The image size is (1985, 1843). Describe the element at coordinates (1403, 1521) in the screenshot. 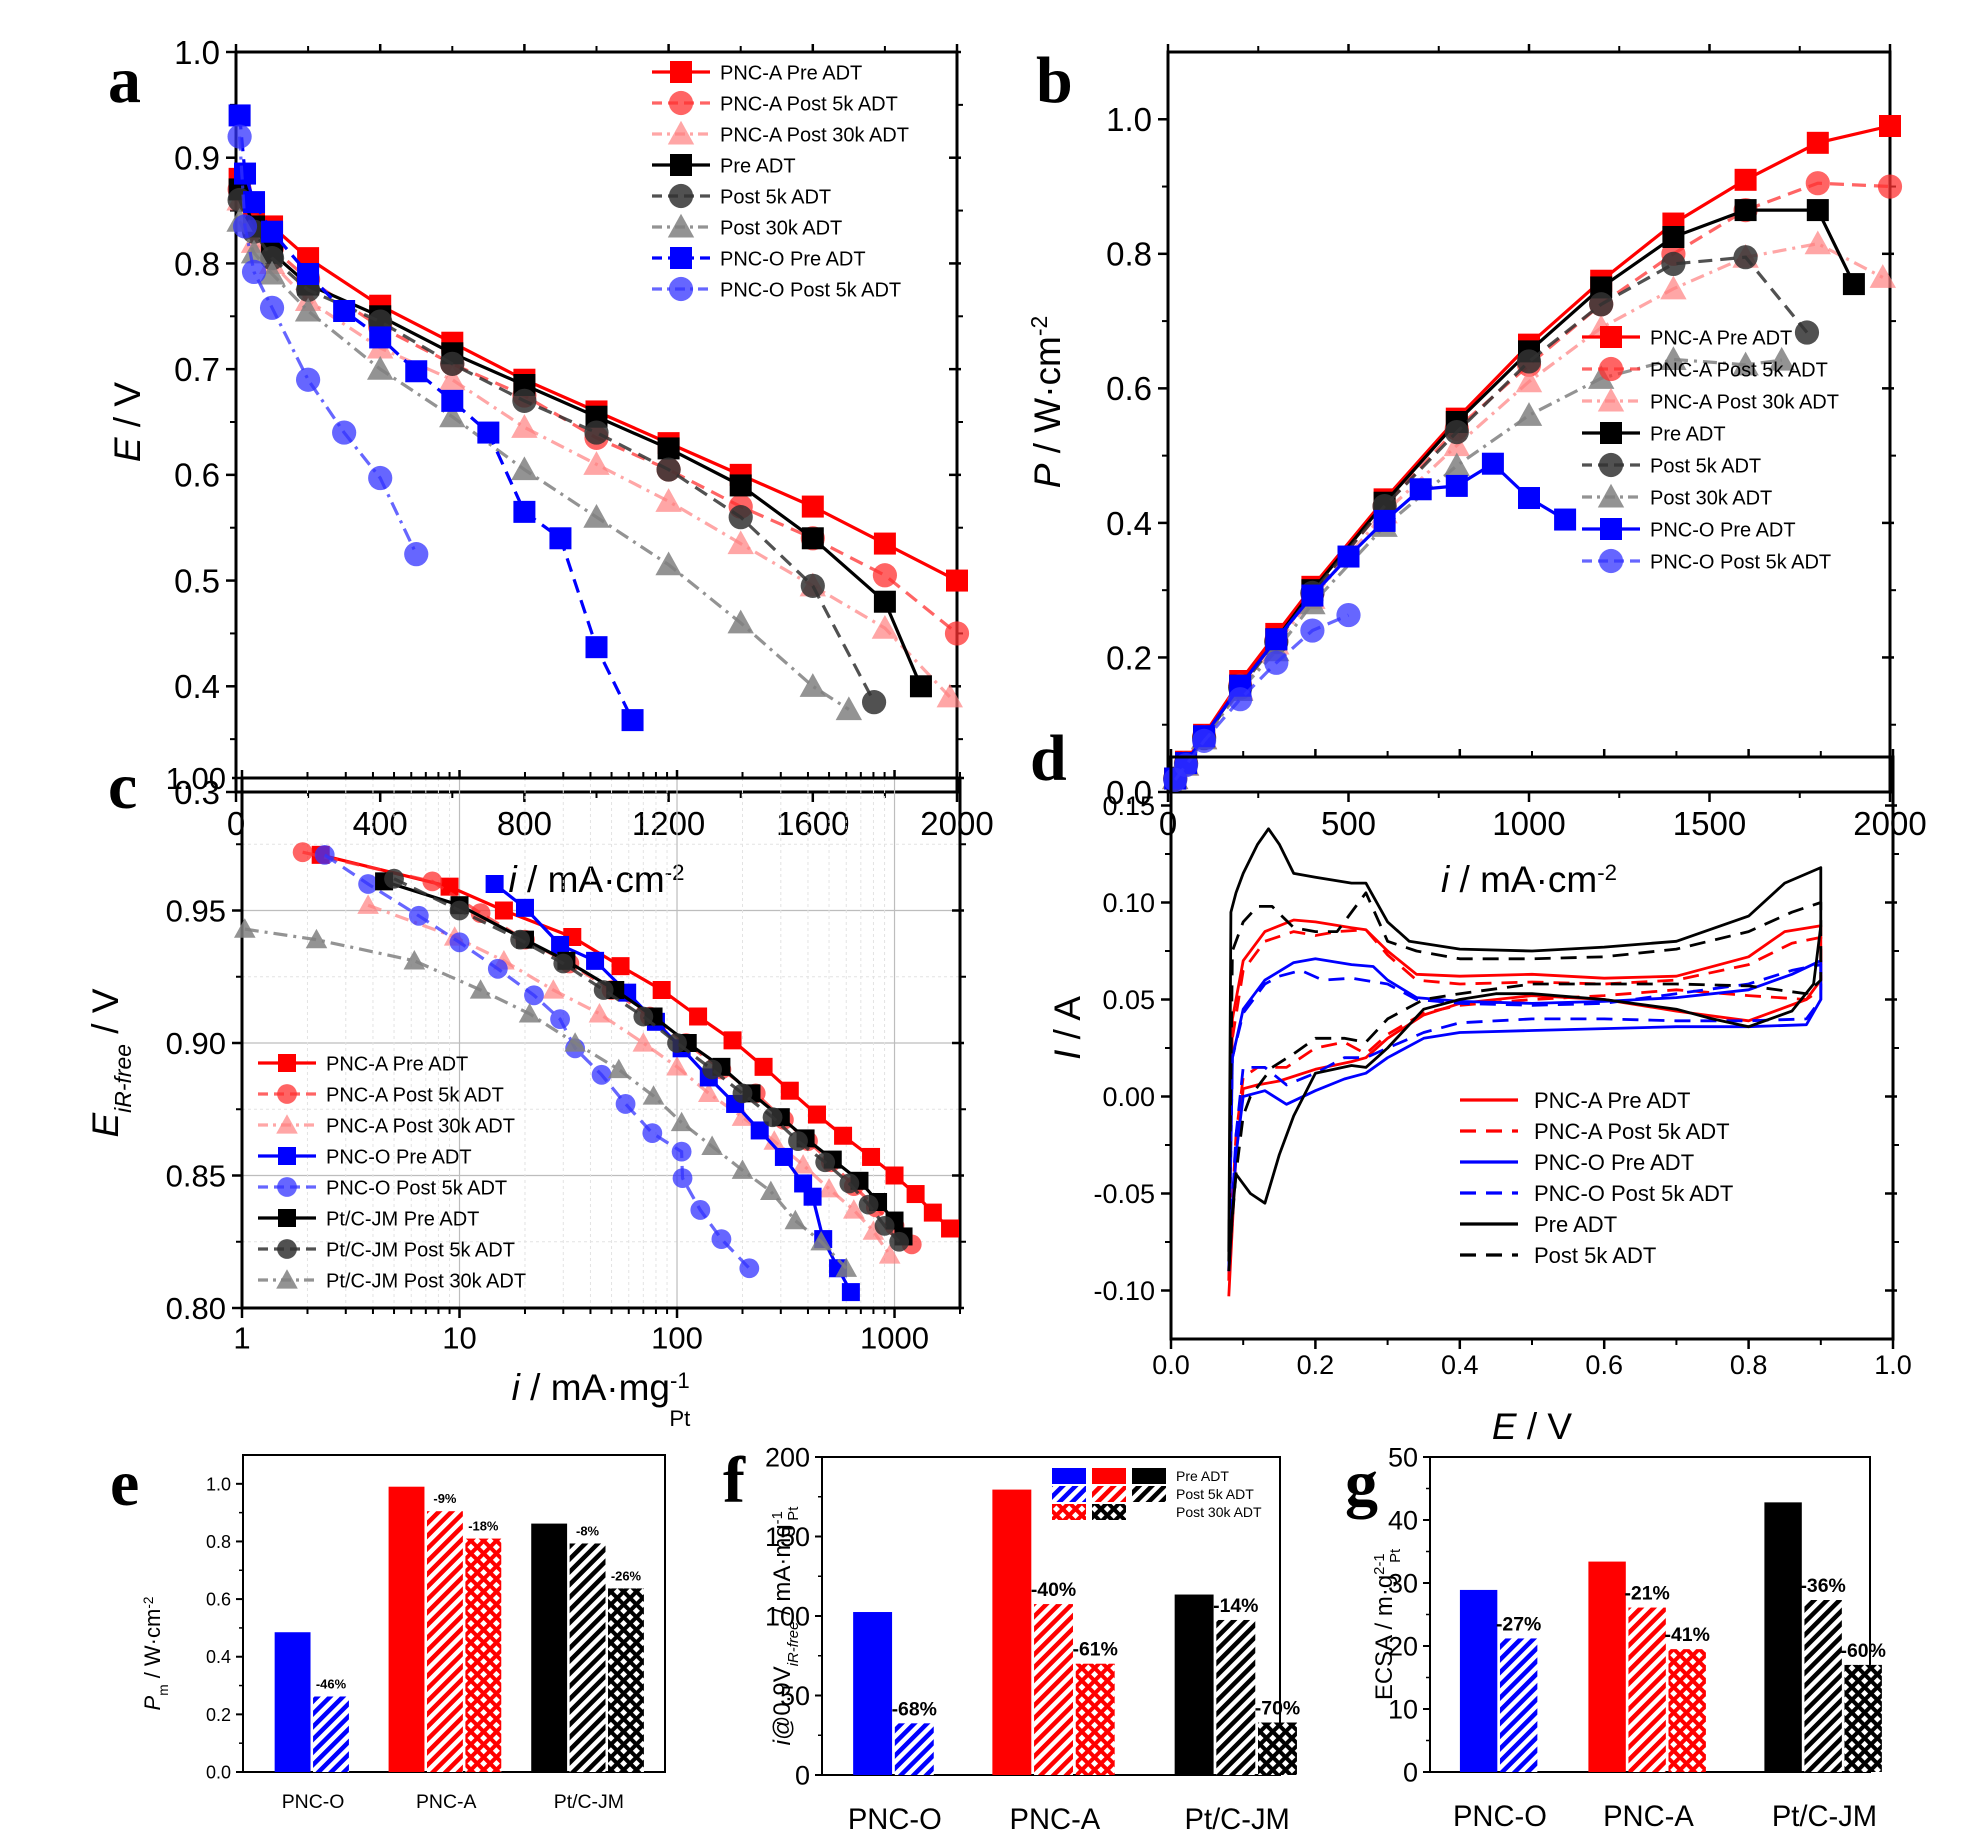

I see `y-tick-label: 40` at that location.